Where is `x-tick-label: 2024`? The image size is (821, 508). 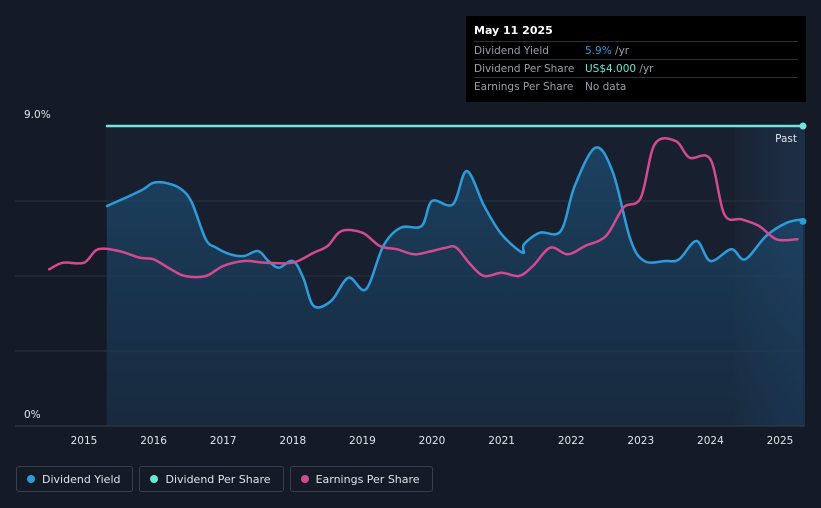
x-tick-label: 2024 is located at coordinates (710, 441).